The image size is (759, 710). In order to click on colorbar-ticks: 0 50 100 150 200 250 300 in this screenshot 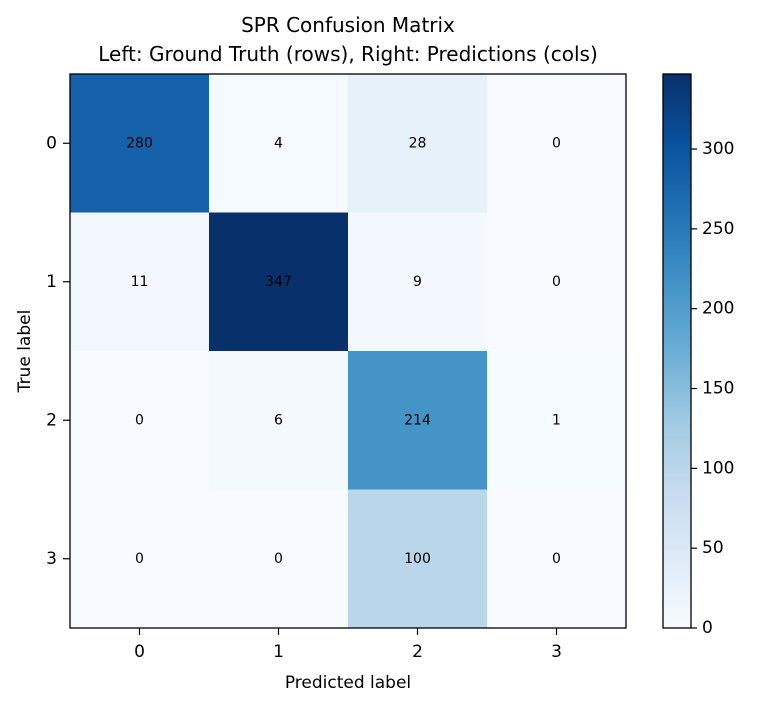, I will do `click(712, 388)`.